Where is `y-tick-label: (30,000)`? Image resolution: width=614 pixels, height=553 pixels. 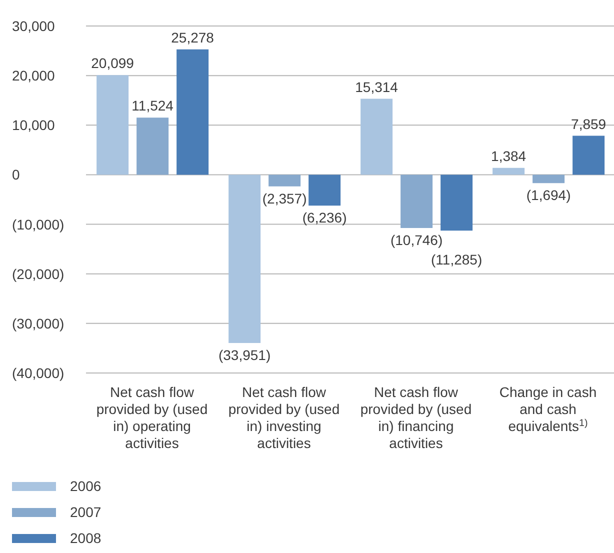
y-tick-label: (30,000) is located at coordinates (38, 323).